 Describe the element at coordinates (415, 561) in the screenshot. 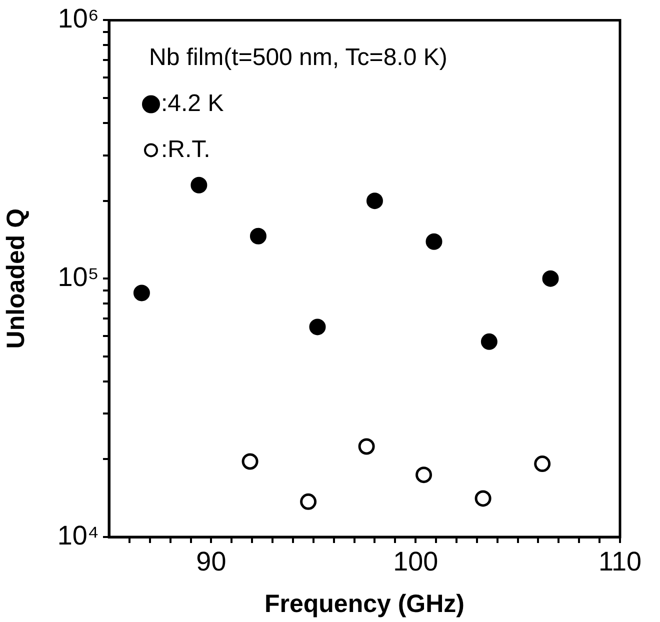

I see `x-tick-label: 100` at that location.